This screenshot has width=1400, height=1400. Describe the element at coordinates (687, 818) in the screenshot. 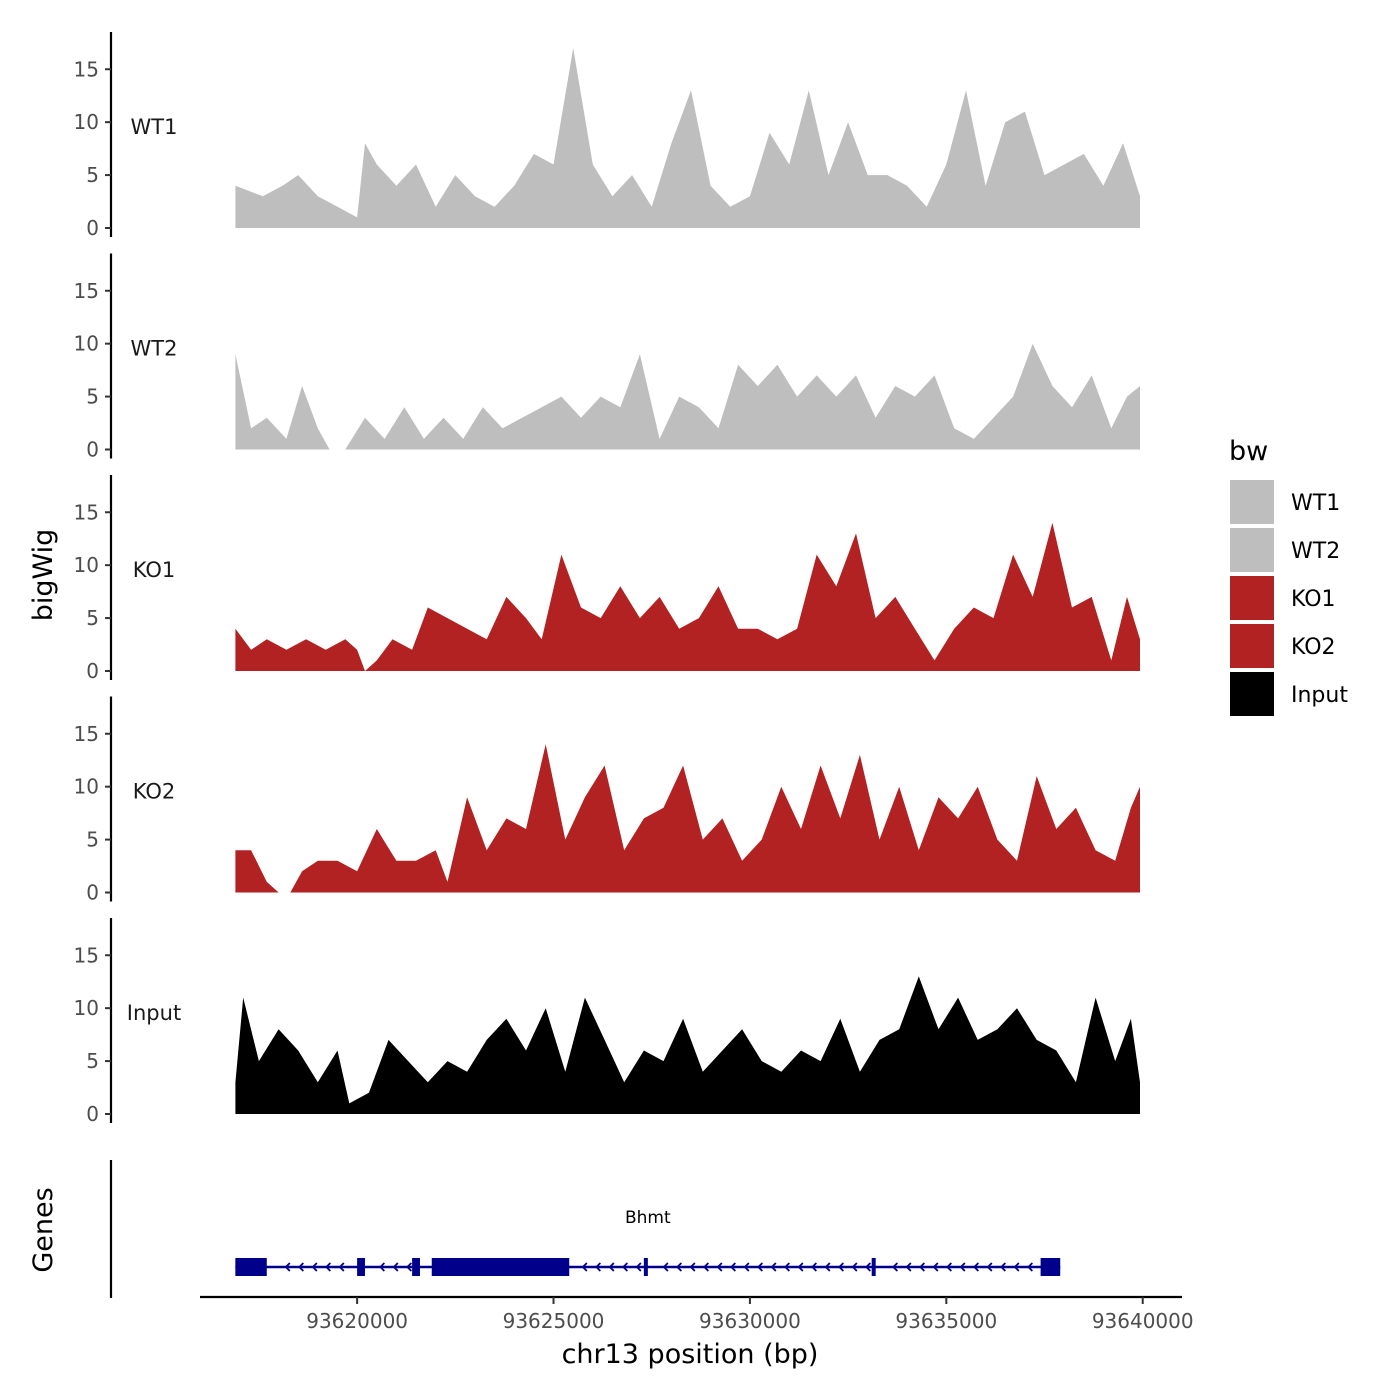

I see `signal-area-ko2` at that location.